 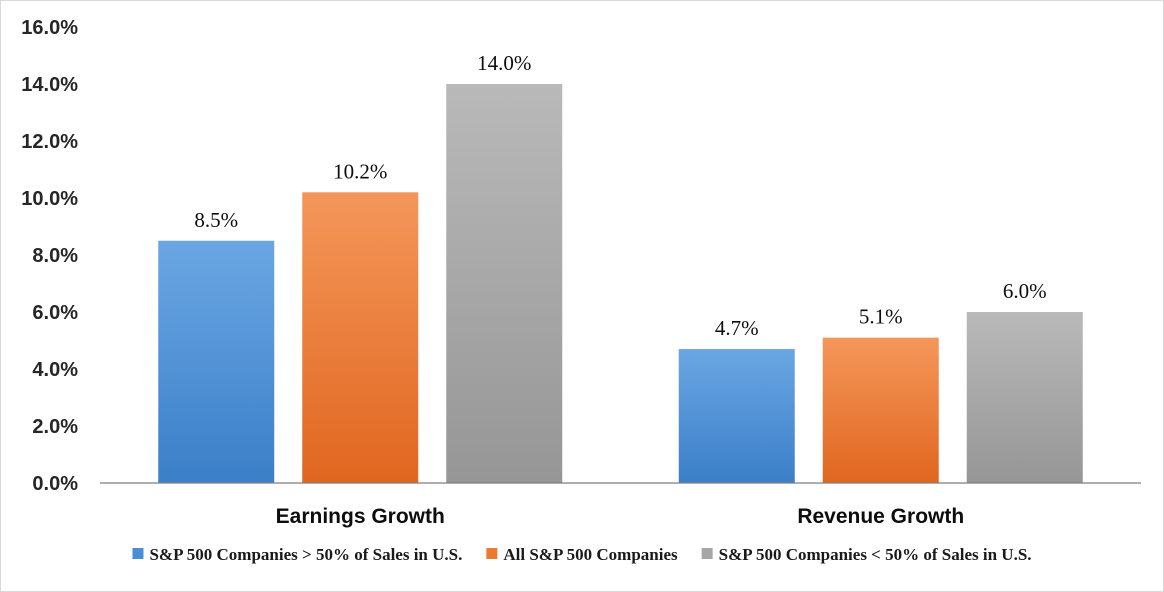 I want to click on y-tick-label: 0.0%, so click(x=55, y=484).